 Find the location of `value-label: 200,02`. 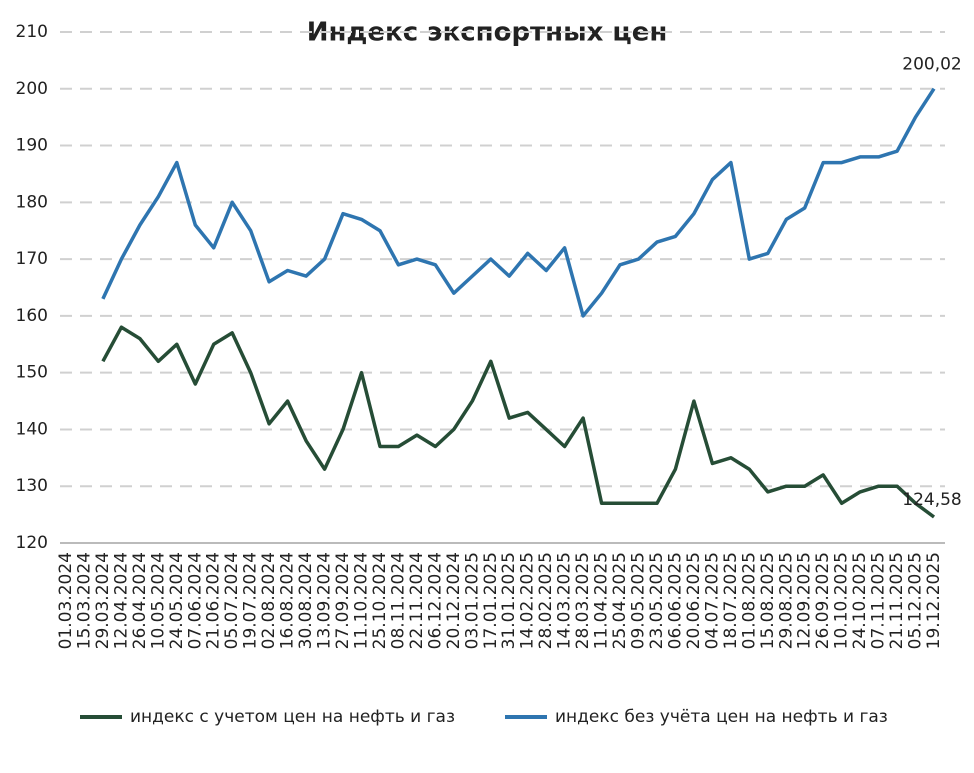

value-label: 200,02 is located at coordinates (931, 65).